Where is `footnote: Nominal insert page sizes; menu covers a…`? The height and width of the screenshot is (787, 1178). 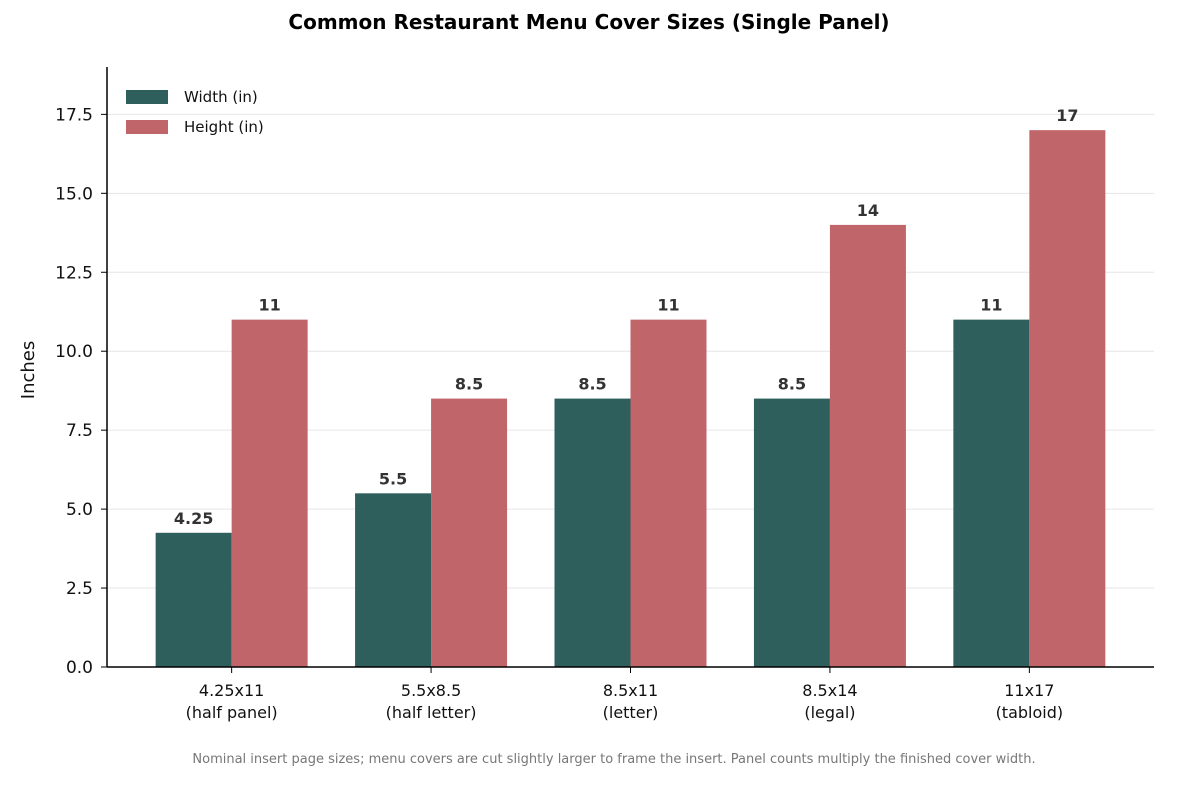
footnote: Nominal insert page sizes; menu covers a… is located at coordinates (614, 759).